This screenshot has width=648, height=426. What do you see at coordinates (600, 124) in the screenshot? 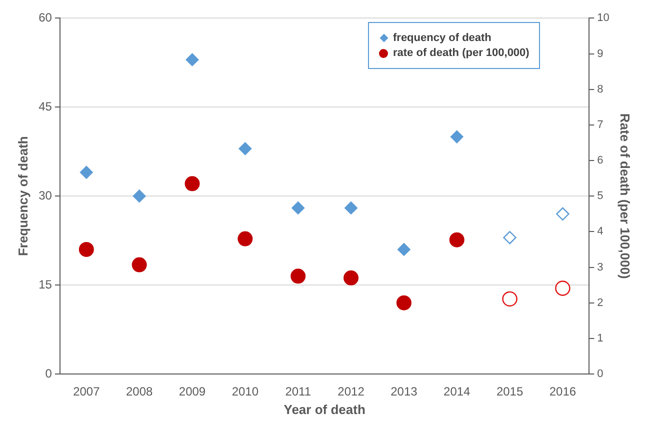
I see `y2-tick-label: 7` at bounding box center [600, 124].